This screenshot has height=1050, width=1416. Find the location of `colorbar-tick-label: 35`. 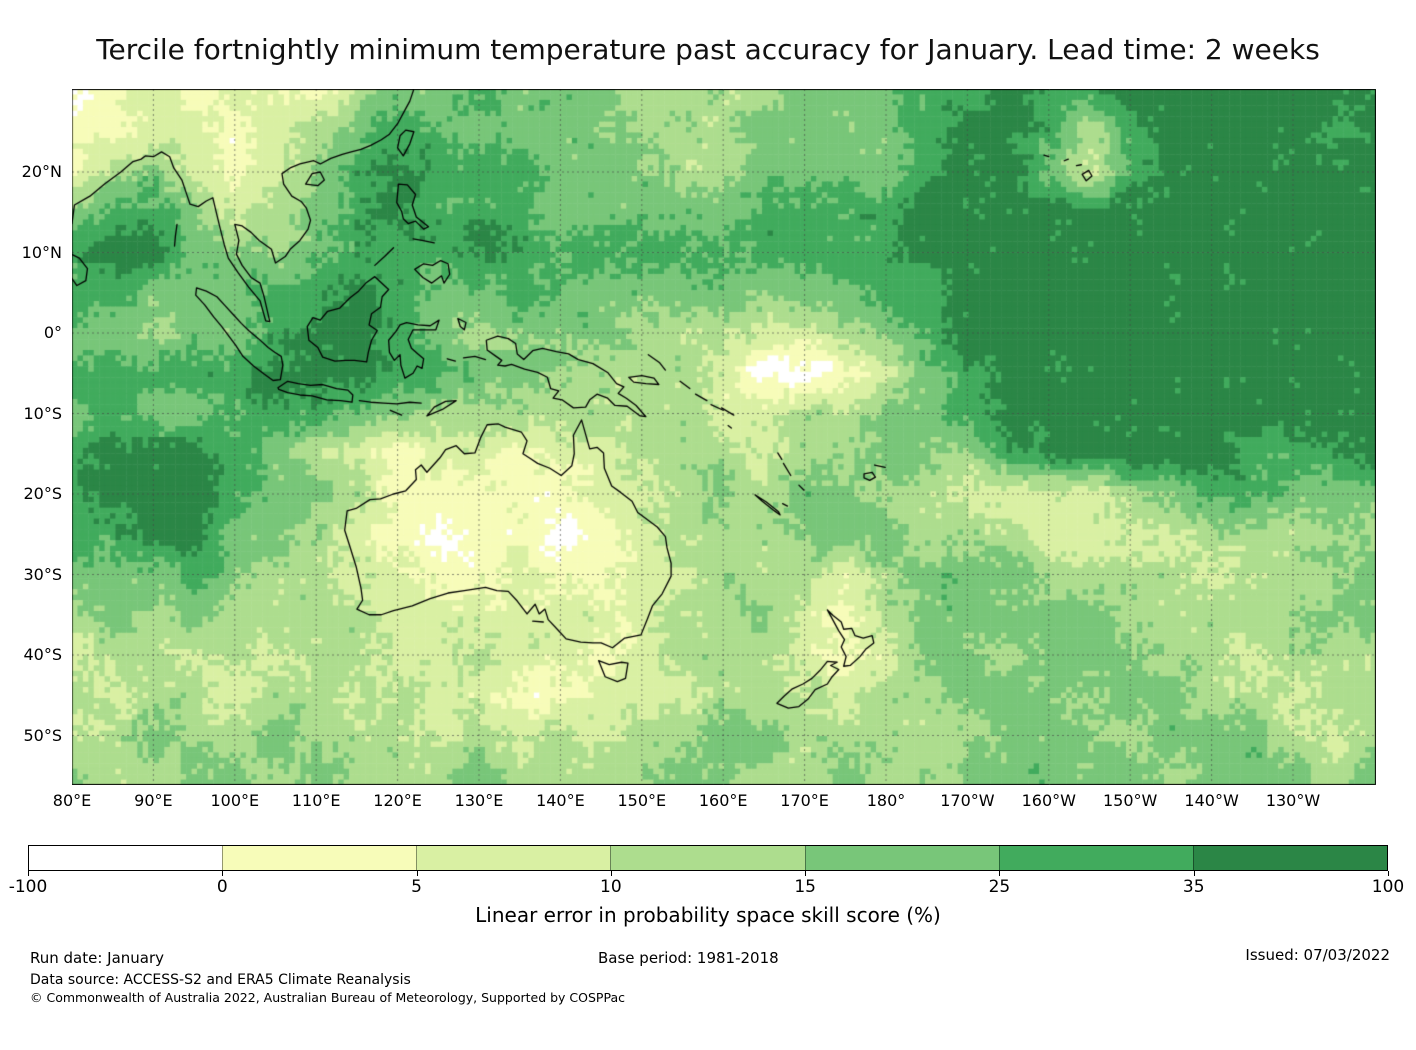

colorbar-tick-label: 35 is located at coordinates (1193, 887).